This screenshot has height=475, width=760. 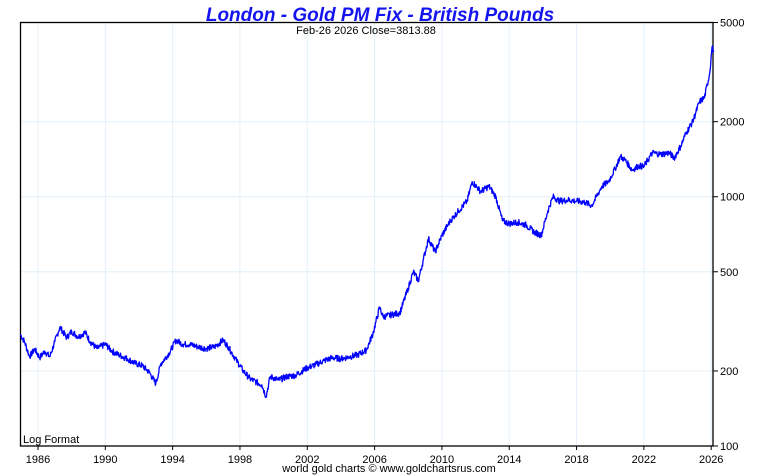 What do you see at coordinates (38, 460) in the screenshot?
I see `x-tick-label: 1986` at bounding box center [38, 460].